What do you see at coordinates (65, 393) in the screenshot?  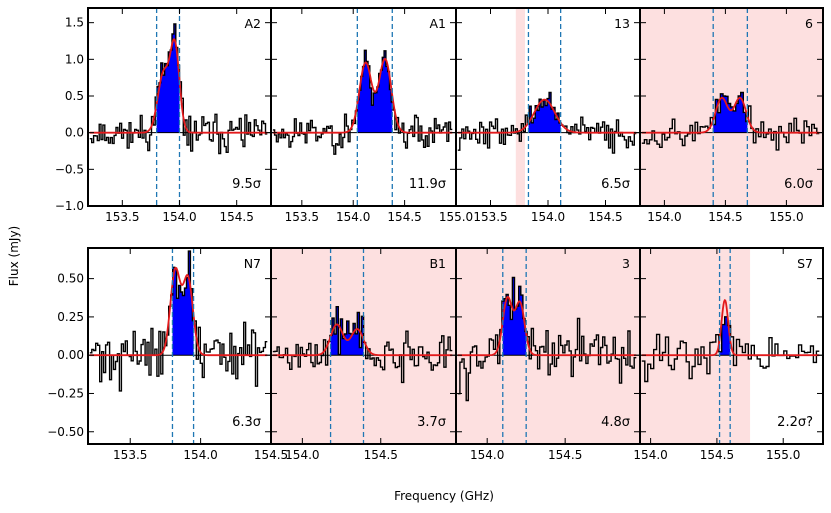 I see `y-tick-label: −0.25` at bounding box center [65, 393].